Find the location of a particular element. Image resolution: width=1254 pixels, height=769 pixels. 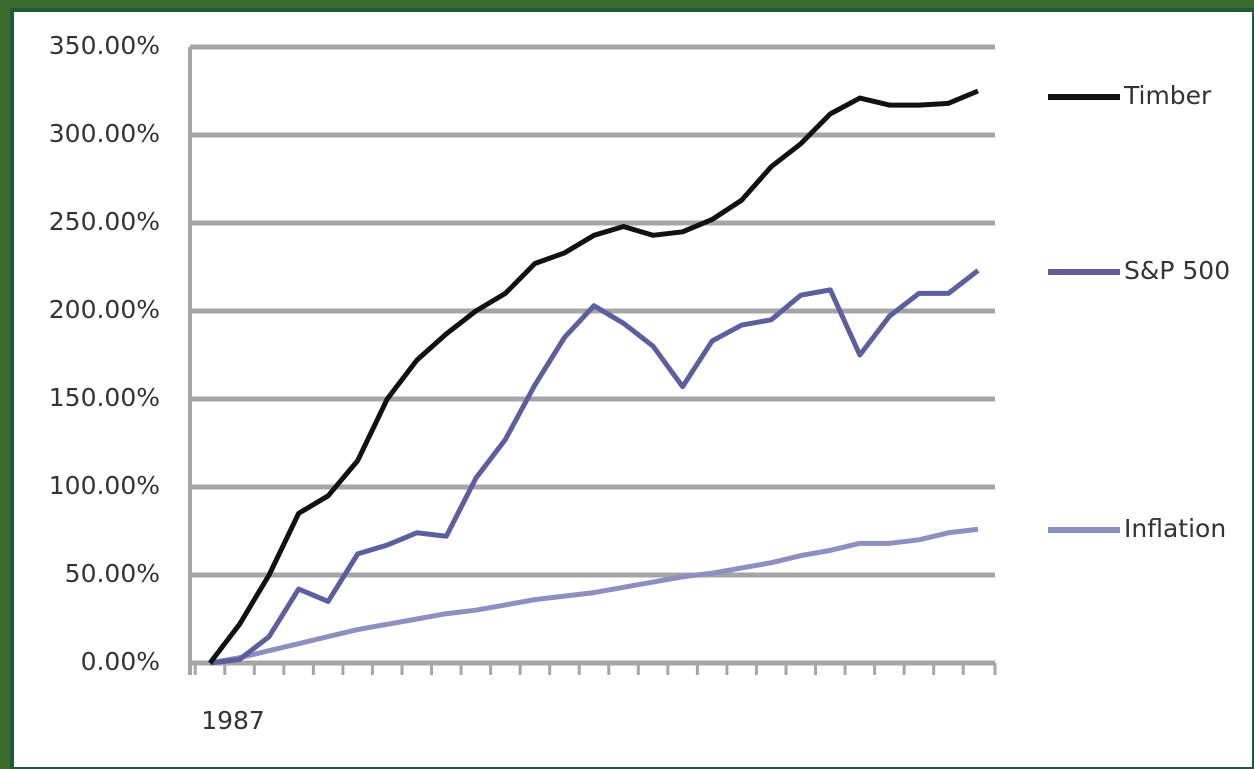

series-line is located at coordinates (594, 596).